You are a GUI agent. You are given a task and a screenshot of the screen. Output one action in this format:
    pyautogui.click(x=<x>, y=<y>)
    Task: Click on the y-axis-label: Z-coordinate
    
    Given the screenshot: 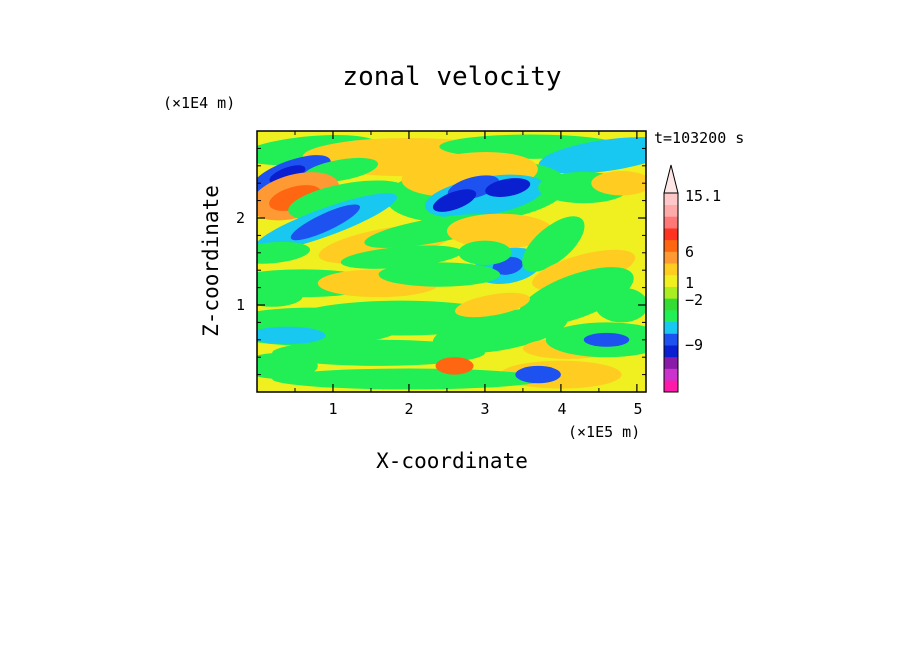 What is the action you would take?
    pyautogui.click(x=211, y=261)
    